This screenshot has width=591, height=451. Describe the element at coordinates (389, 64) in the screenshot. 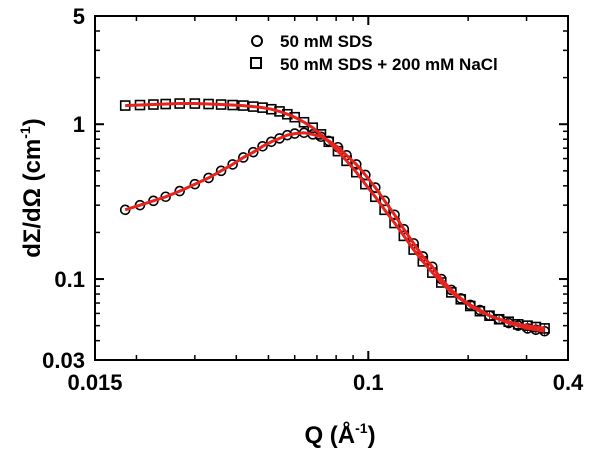

I see `legend-label-sds-nacl: 50 mM SDS + 200 mM NaCl` at that location.